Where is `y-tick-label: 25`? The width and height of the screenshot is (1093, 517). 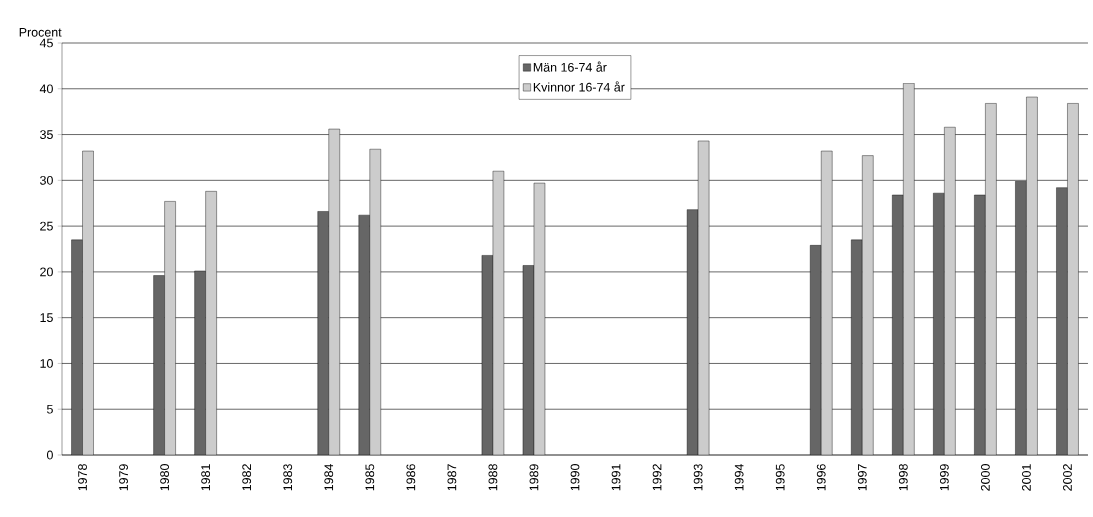 y-tick-label: 25 is located at coordinates (46, 226).